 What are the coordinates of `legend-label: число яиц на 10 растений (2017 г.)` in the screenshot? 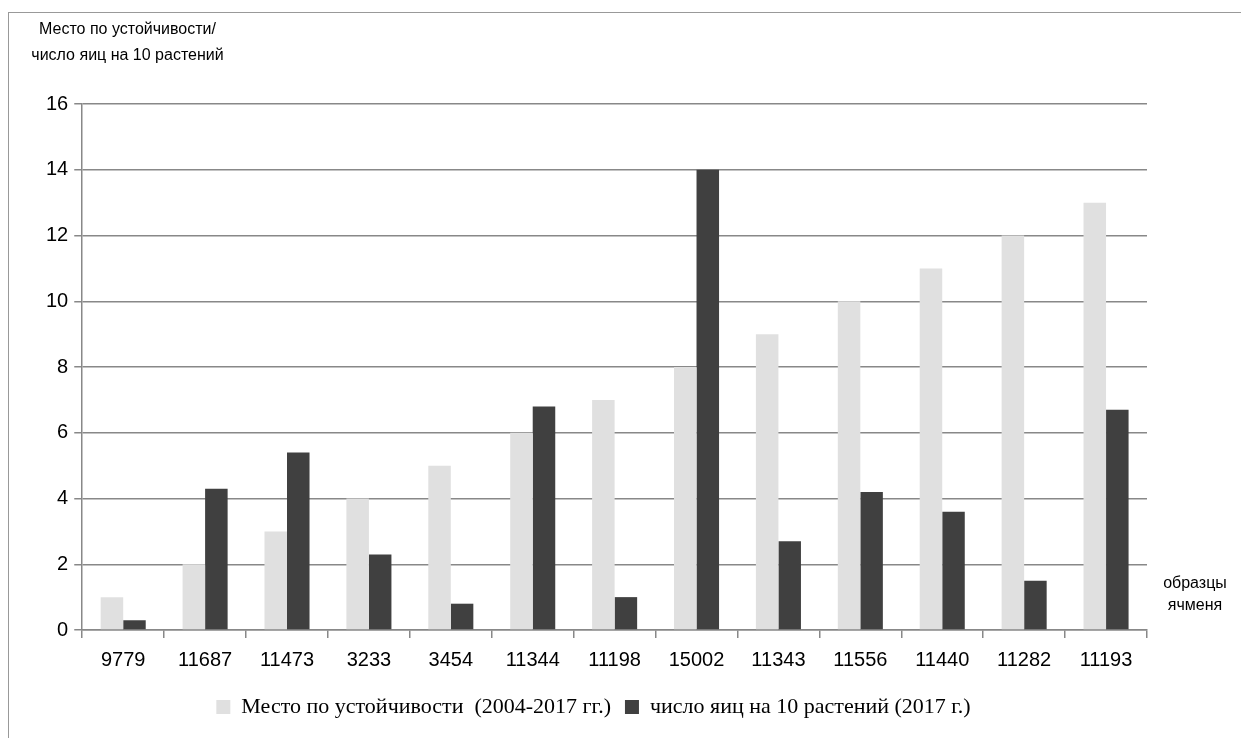 It's located at (810, 705).